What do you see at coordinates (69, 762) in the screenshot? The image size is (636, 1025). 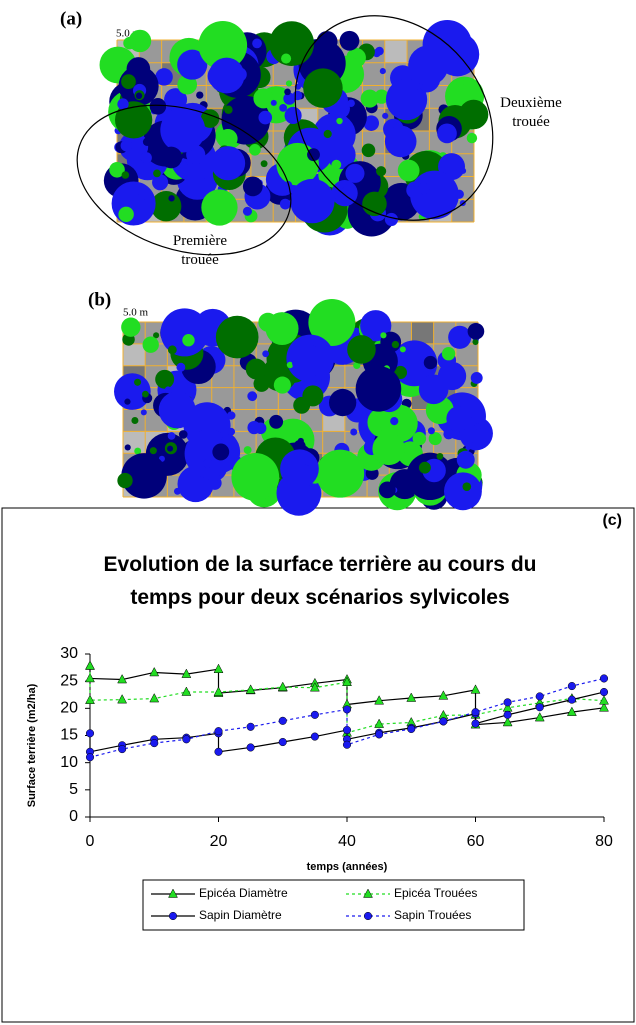 I see `y-tick-label: 10` at bounding box center [69, 762].